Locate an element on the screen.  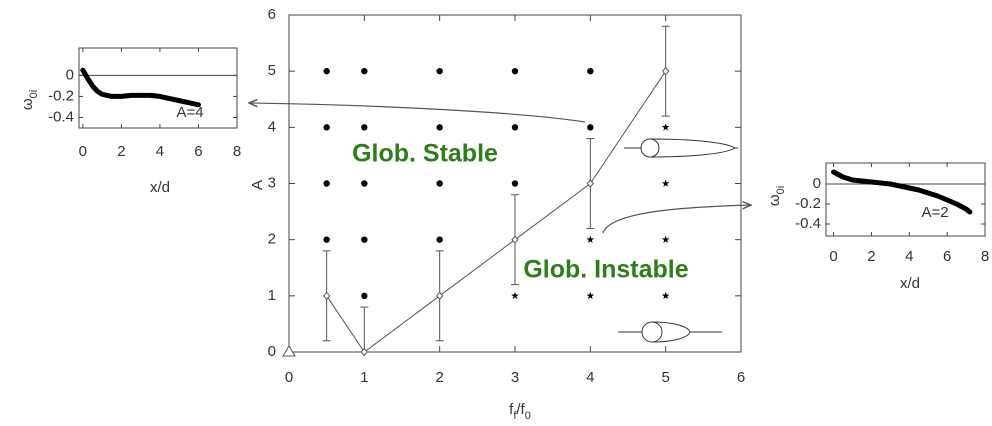
x-axis-label: ff/f0 is located at coordinates (520, 411).